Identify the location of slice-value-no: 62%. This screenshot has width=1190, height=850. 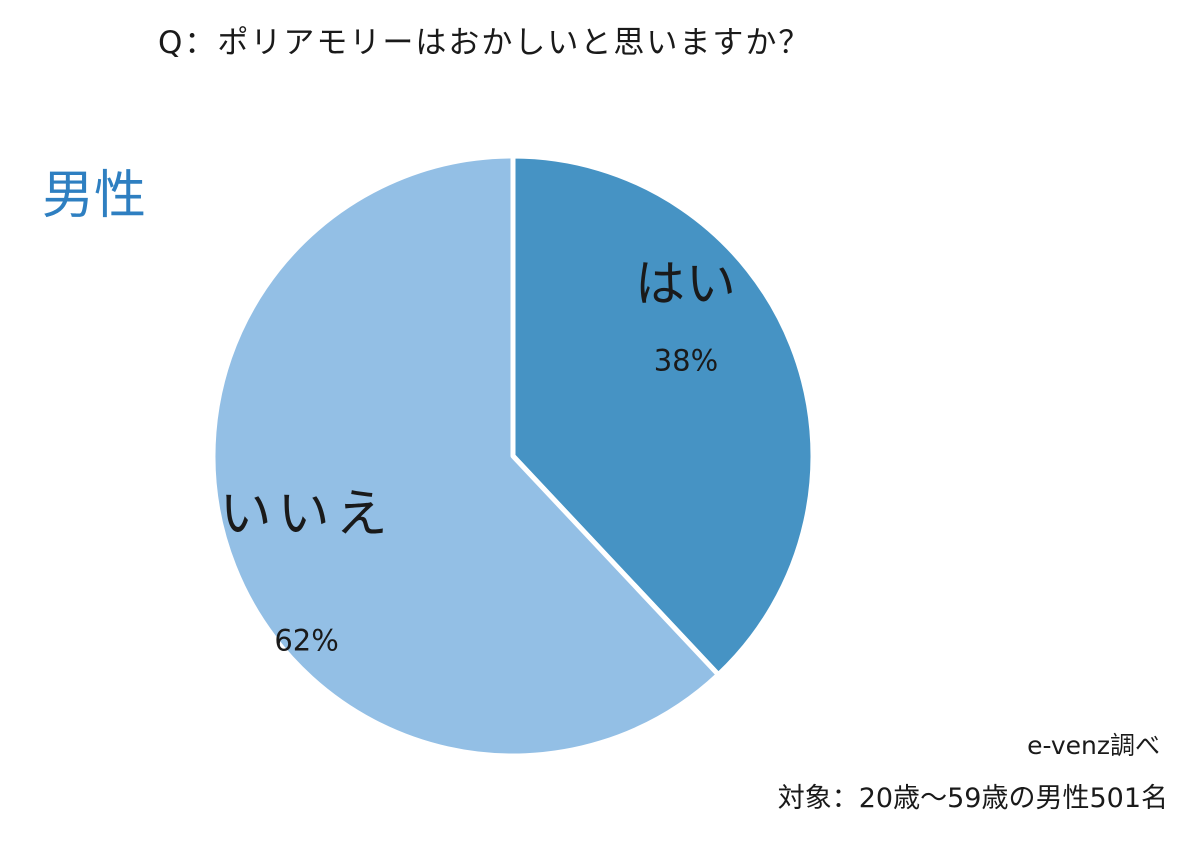
(306, 641).